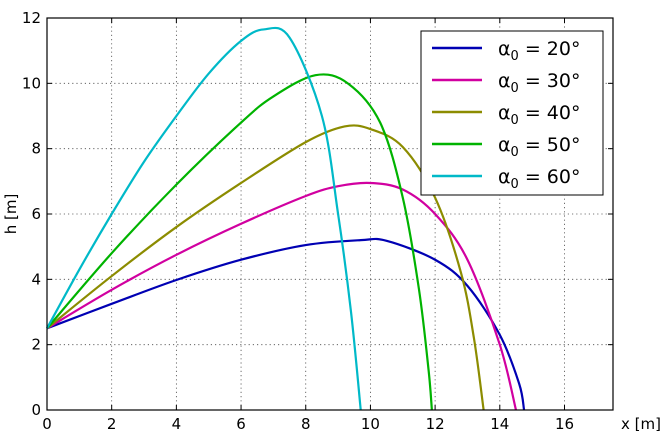 This screenshot has width=660, height=440. What do you see at coordinates (36, 410) in the screenshot?
I see `y-tick-label: 0` at bounding box center [36, 410].